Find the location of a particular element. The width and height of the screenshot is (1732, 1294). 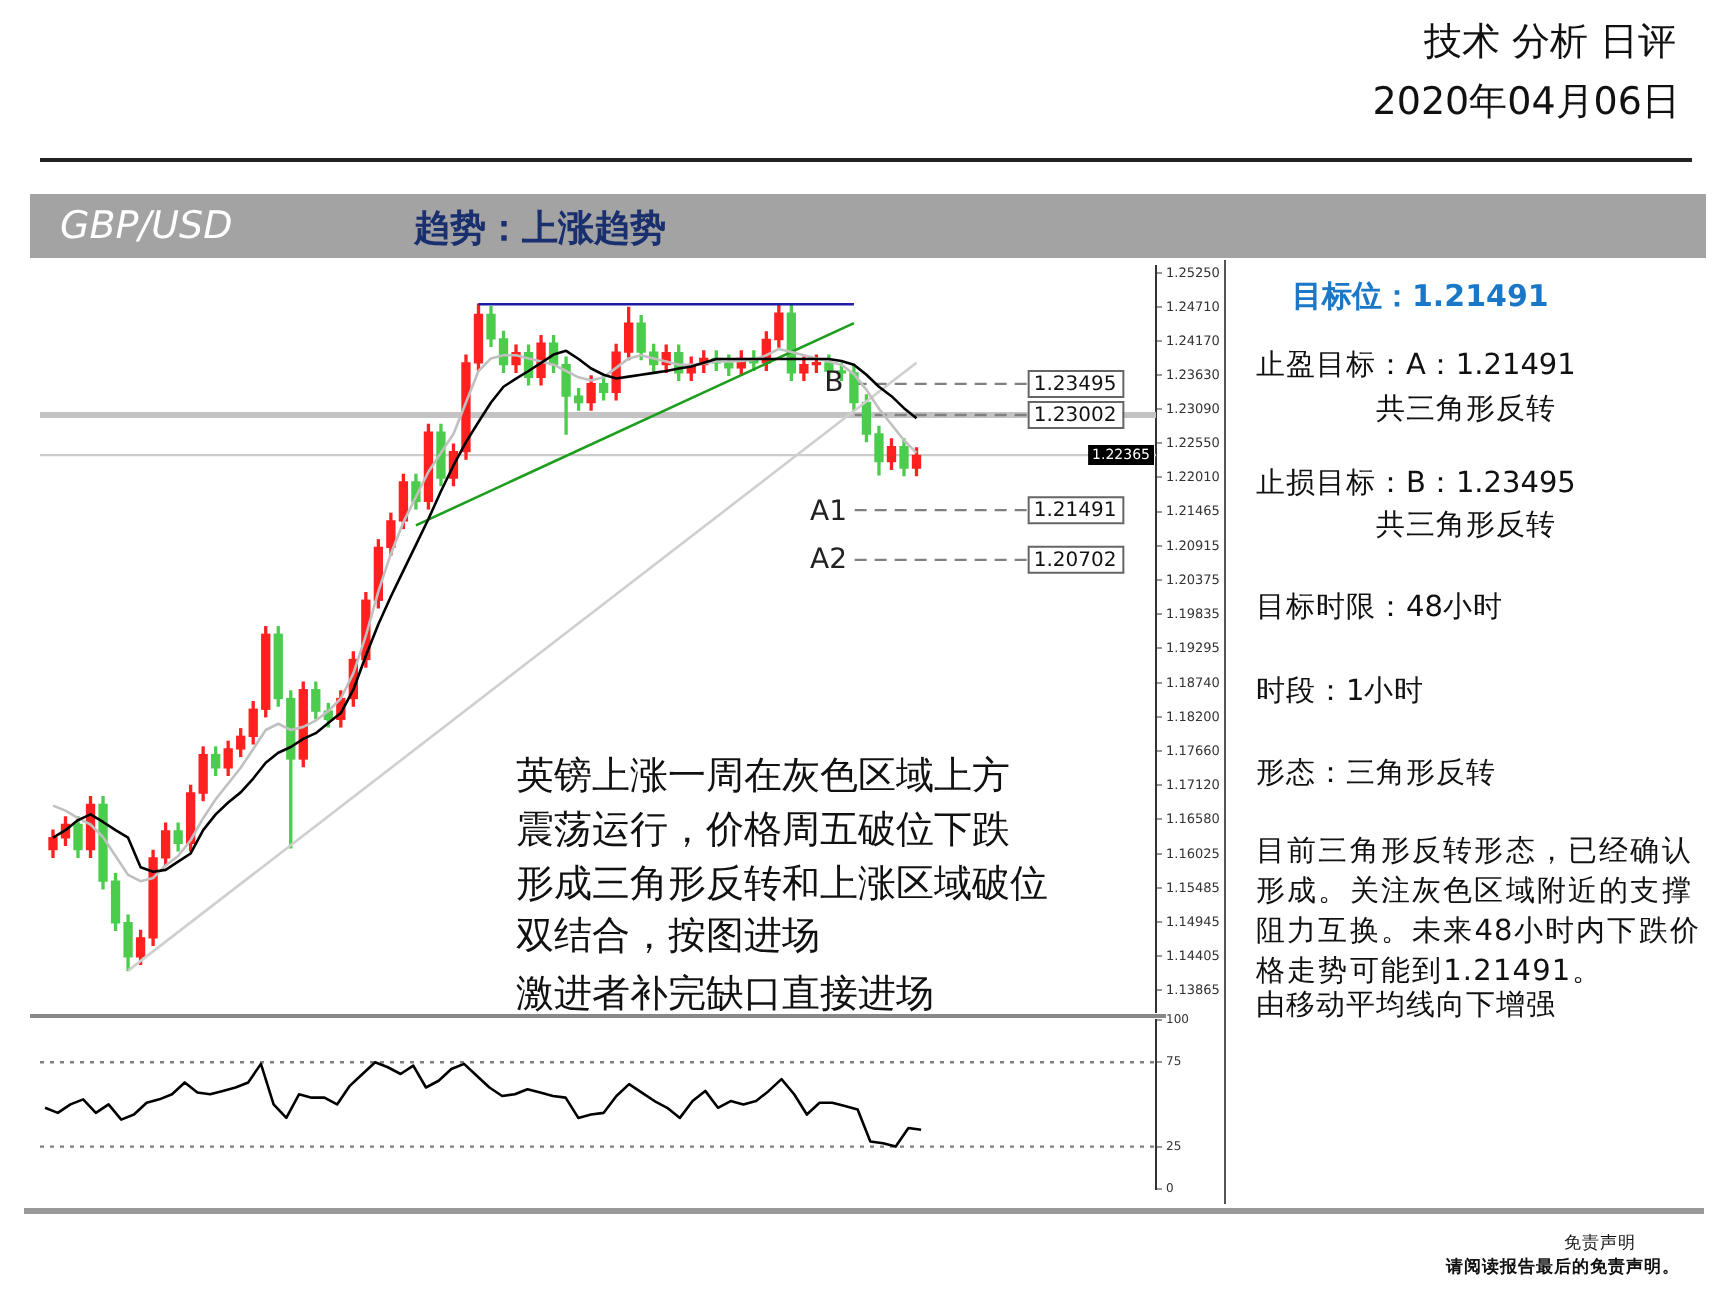

text: 由移动平均线向下增强 is located at coordinates (1406, 1006).